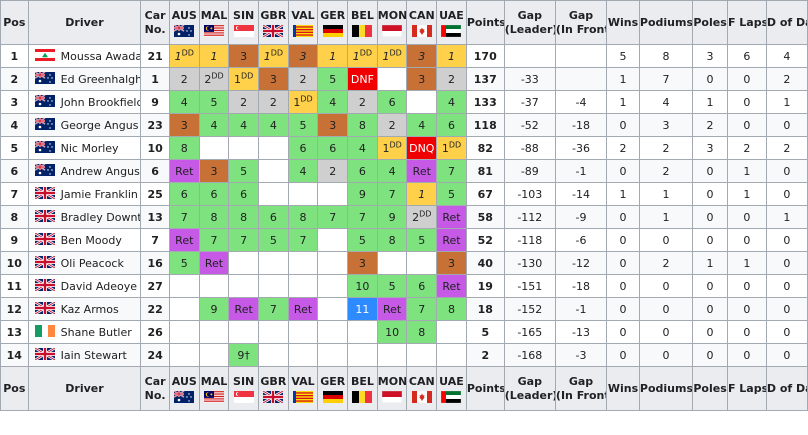 Image resolution: width=808 pixels, height=435 pixels. What do you see at coordinates (746, 148) in the screenshot?
I see `flaps-cell: 2` at bounding box center [746, 148].